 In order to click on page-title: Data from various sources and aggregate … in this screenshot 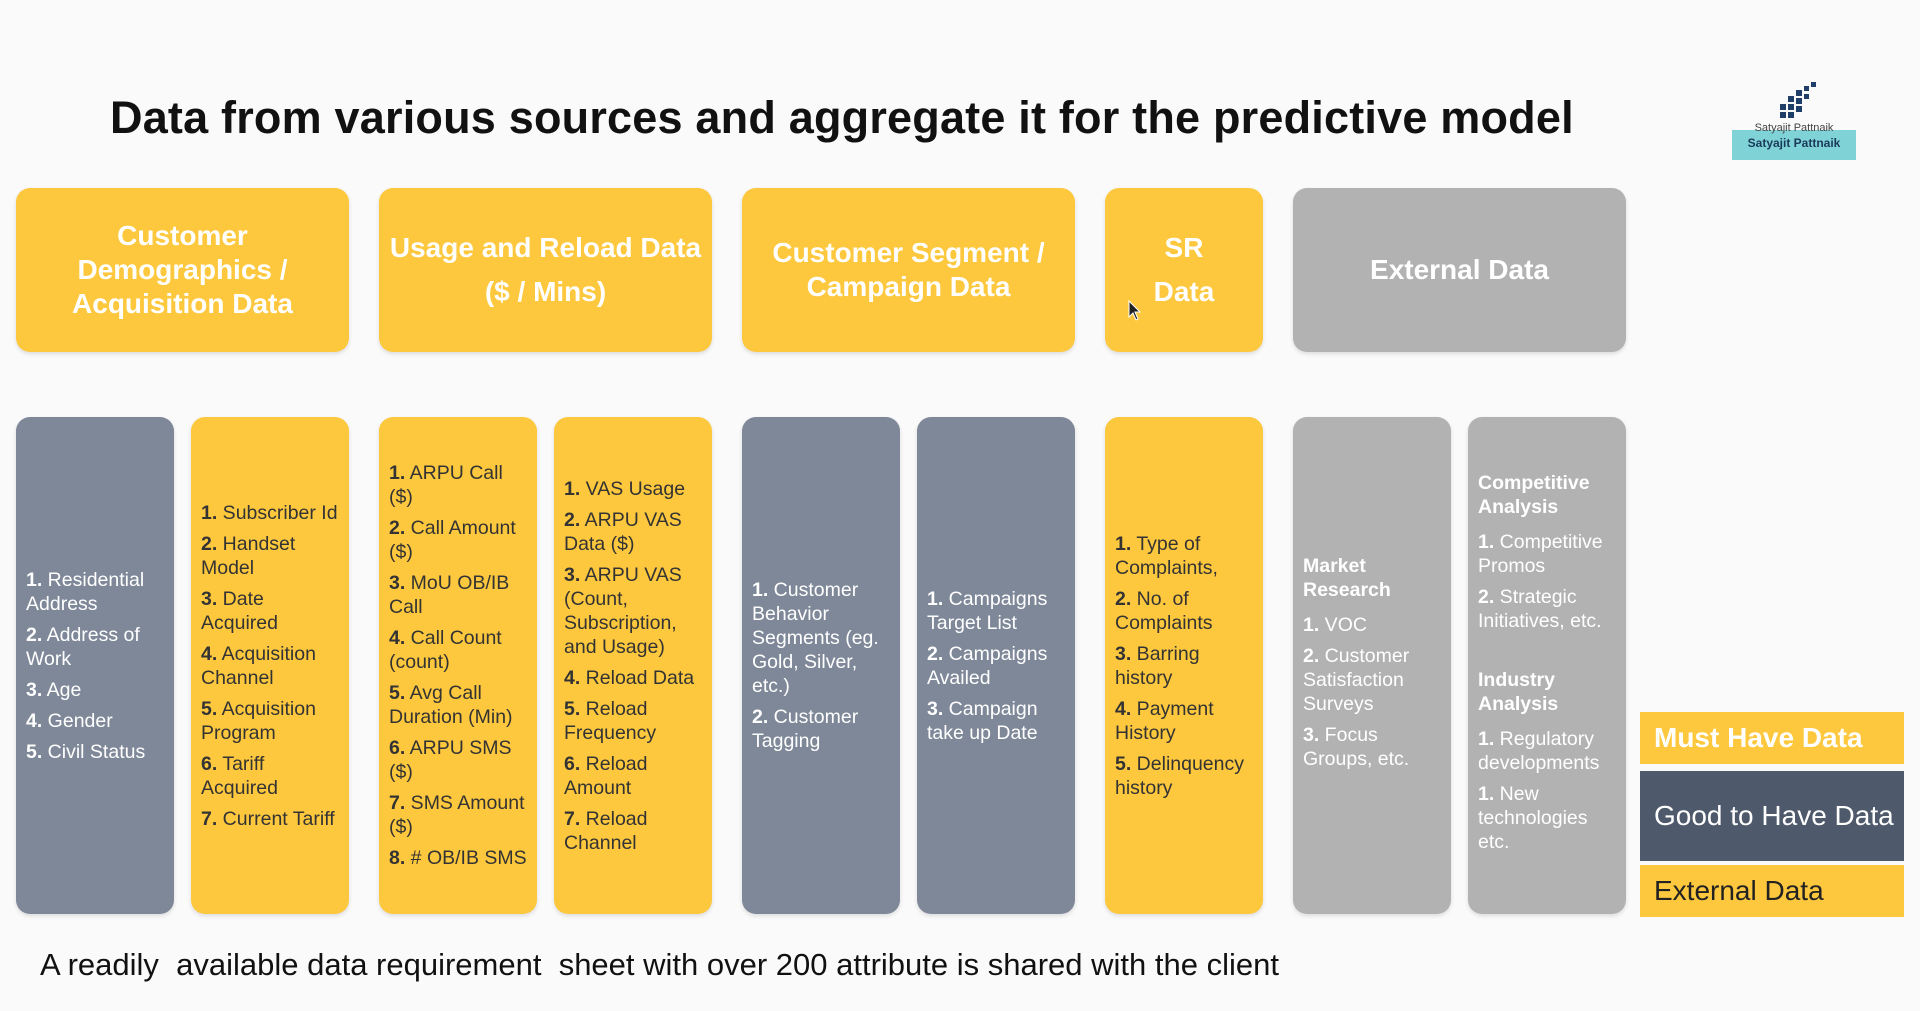, I will do `click(842, 117)`.